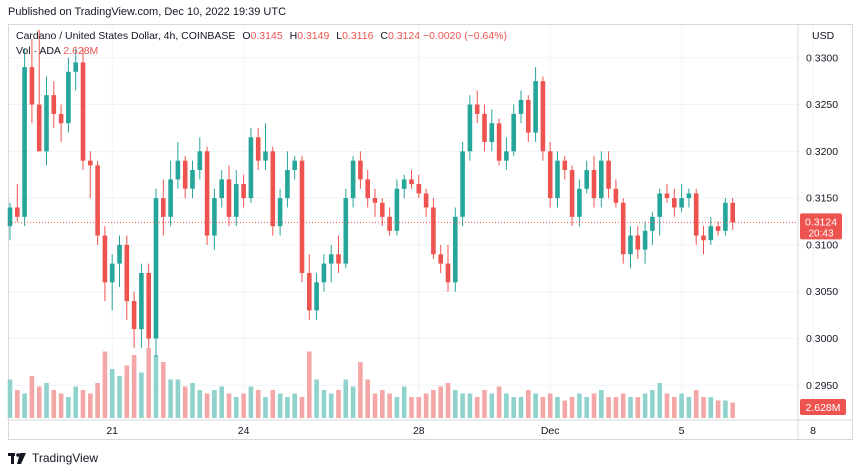 Image resolution: width=860 pixels, height=473 pixels. What do you see at coordinates (823, 36) in the screenshot?
I see `currency-label: USD` at bounding box center [823, 36].